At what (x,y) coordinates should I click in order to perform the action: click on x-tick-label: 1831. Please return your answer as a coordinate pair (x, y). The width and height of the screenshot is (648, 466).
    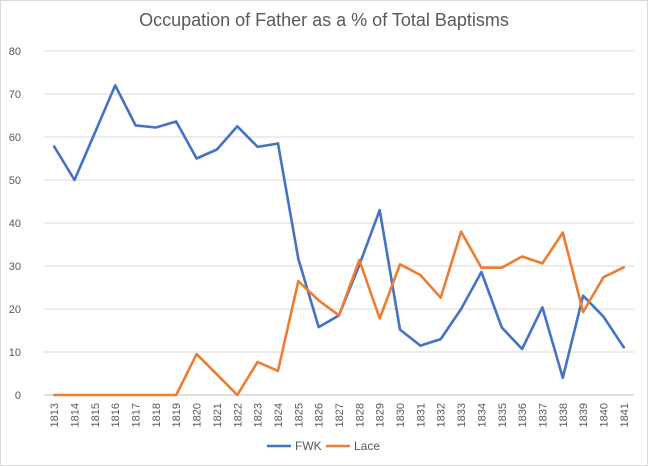
    Looking at the image, I should click on (421, 415).